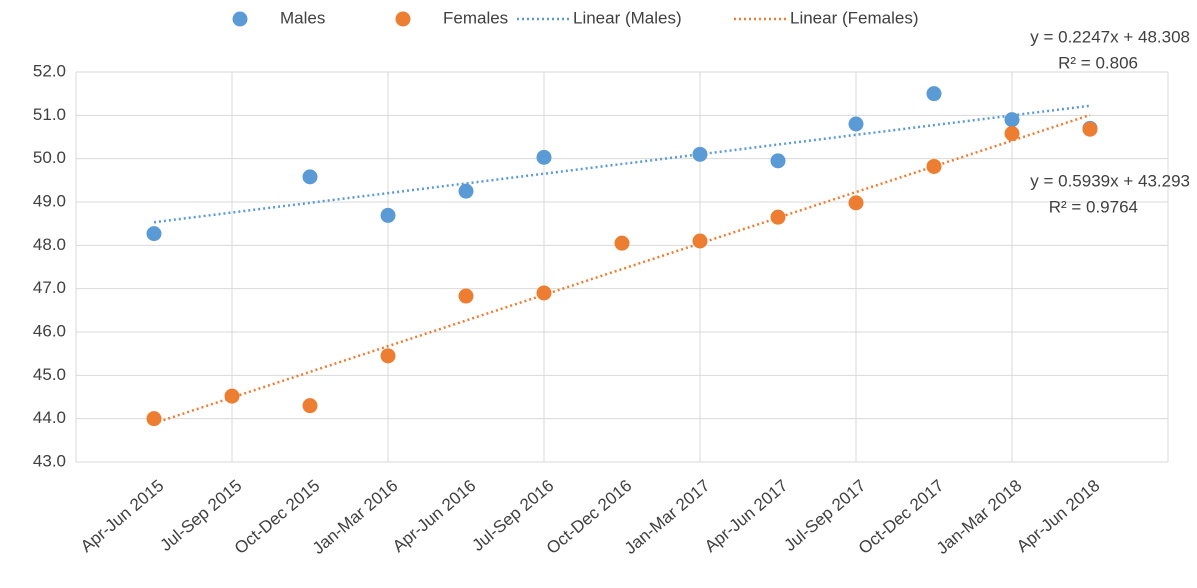 Image resolution: width=1197 pixels, height=588 pixels. What do you see at coordinates (1058, 516) in the screenshot?
I see `x-tick-label: Apr-Jun 2018` at bounding box center [1058, 516].